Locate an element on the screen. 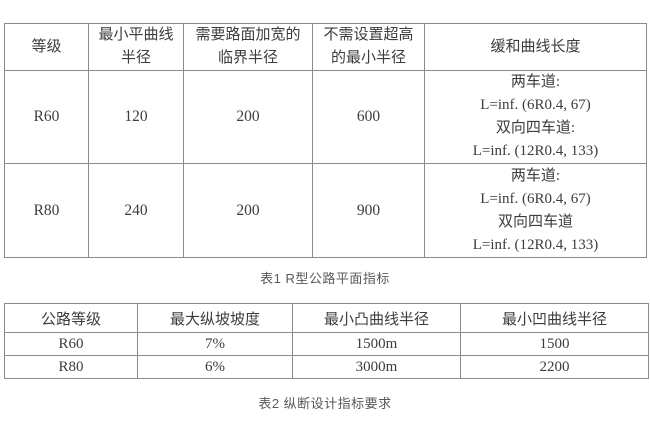 The width and height of the screenshot is (650, 436). table-row-r60: R60 7% 1500m 1500 is located at coordinates (326, 344).